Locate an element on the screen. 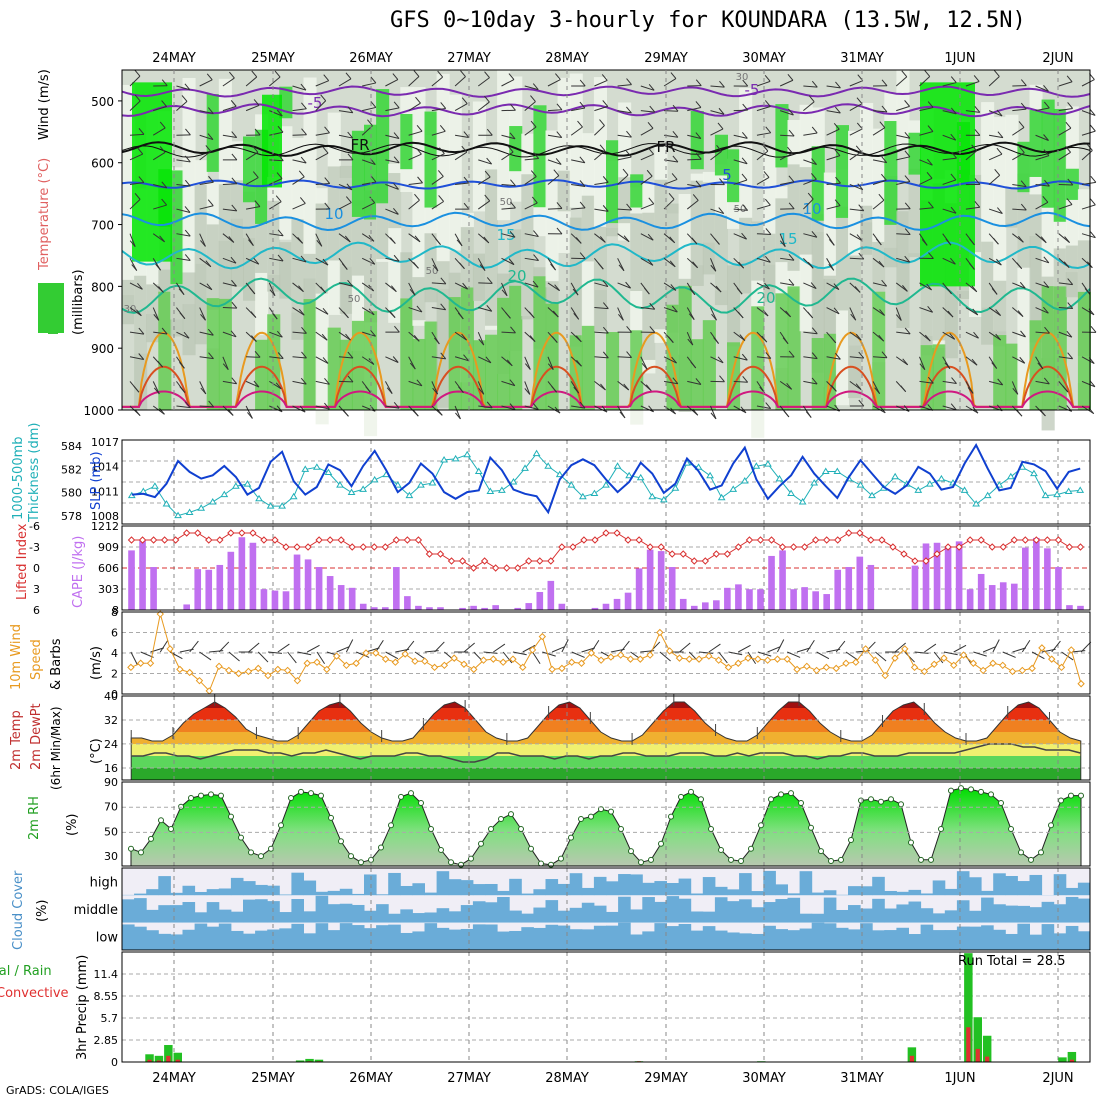 Image resolution: width=1100 pixels, height=1100 pixels. pressure-tick-label: 600 is located at coordinates (102, 164).